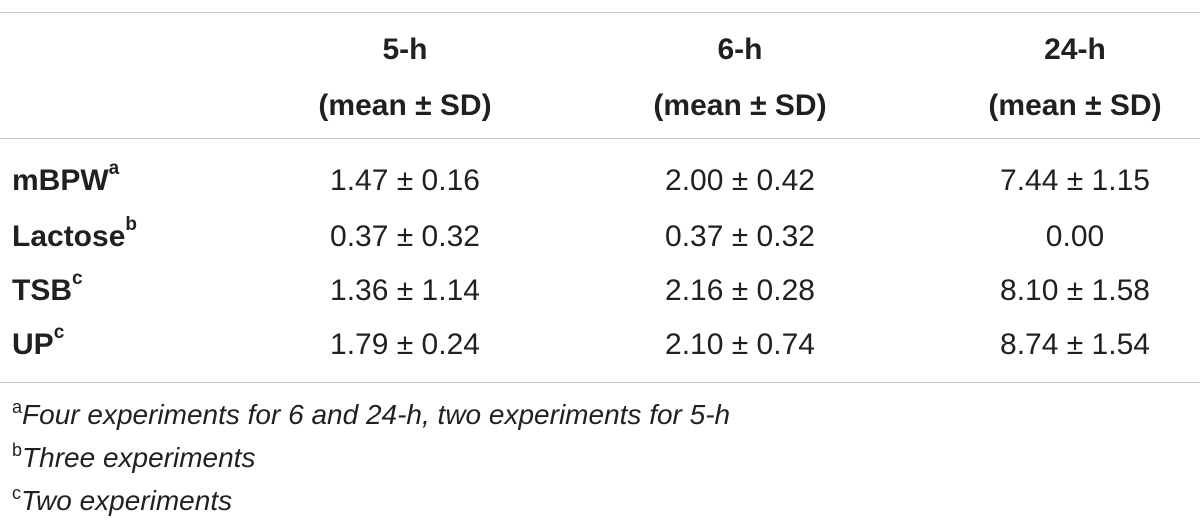  I want to click on row-label: mBPWa, so click(65, 179).